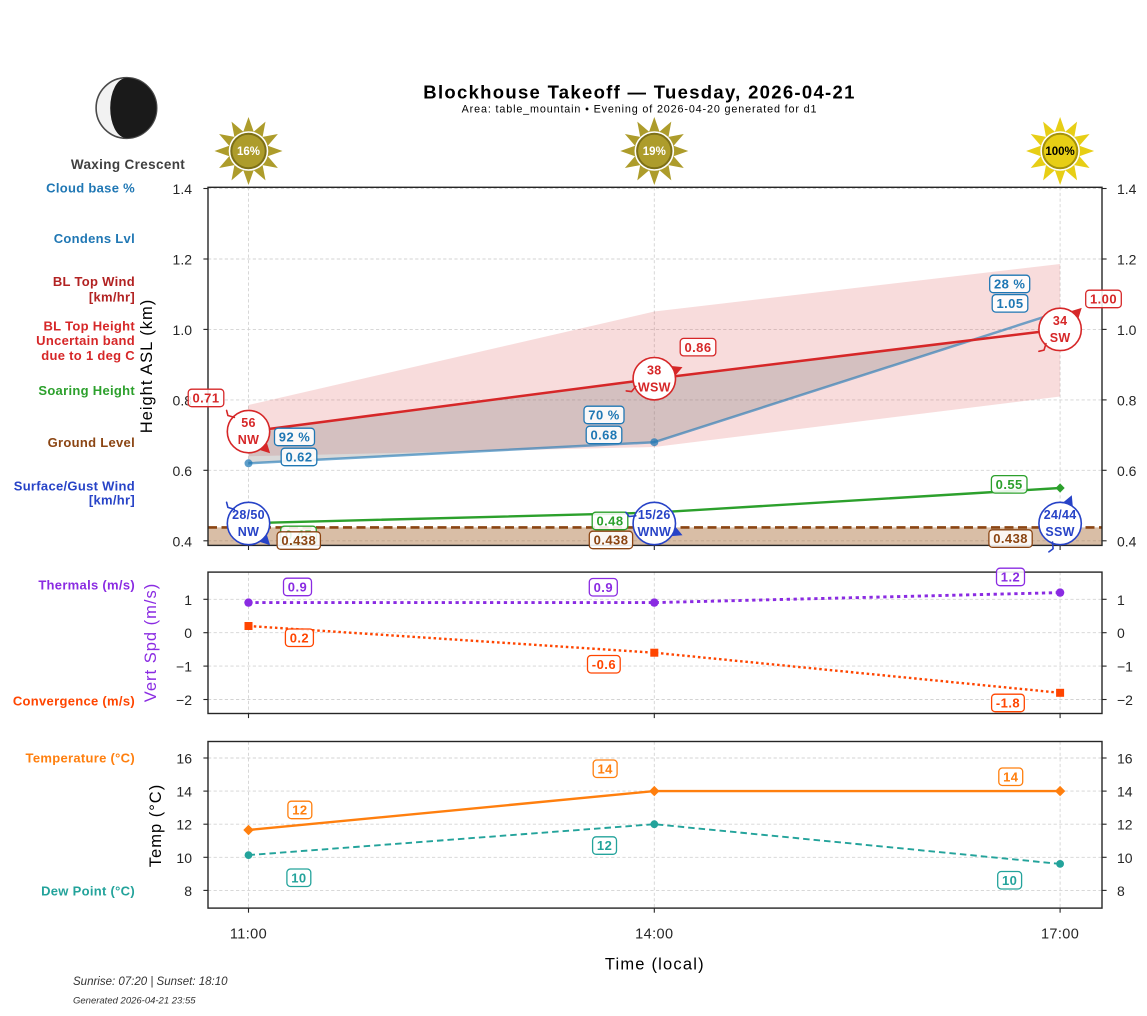 This screenshot has height=1016, width=1147. I want to click on svg-text: 28/50, so click(248, 515).